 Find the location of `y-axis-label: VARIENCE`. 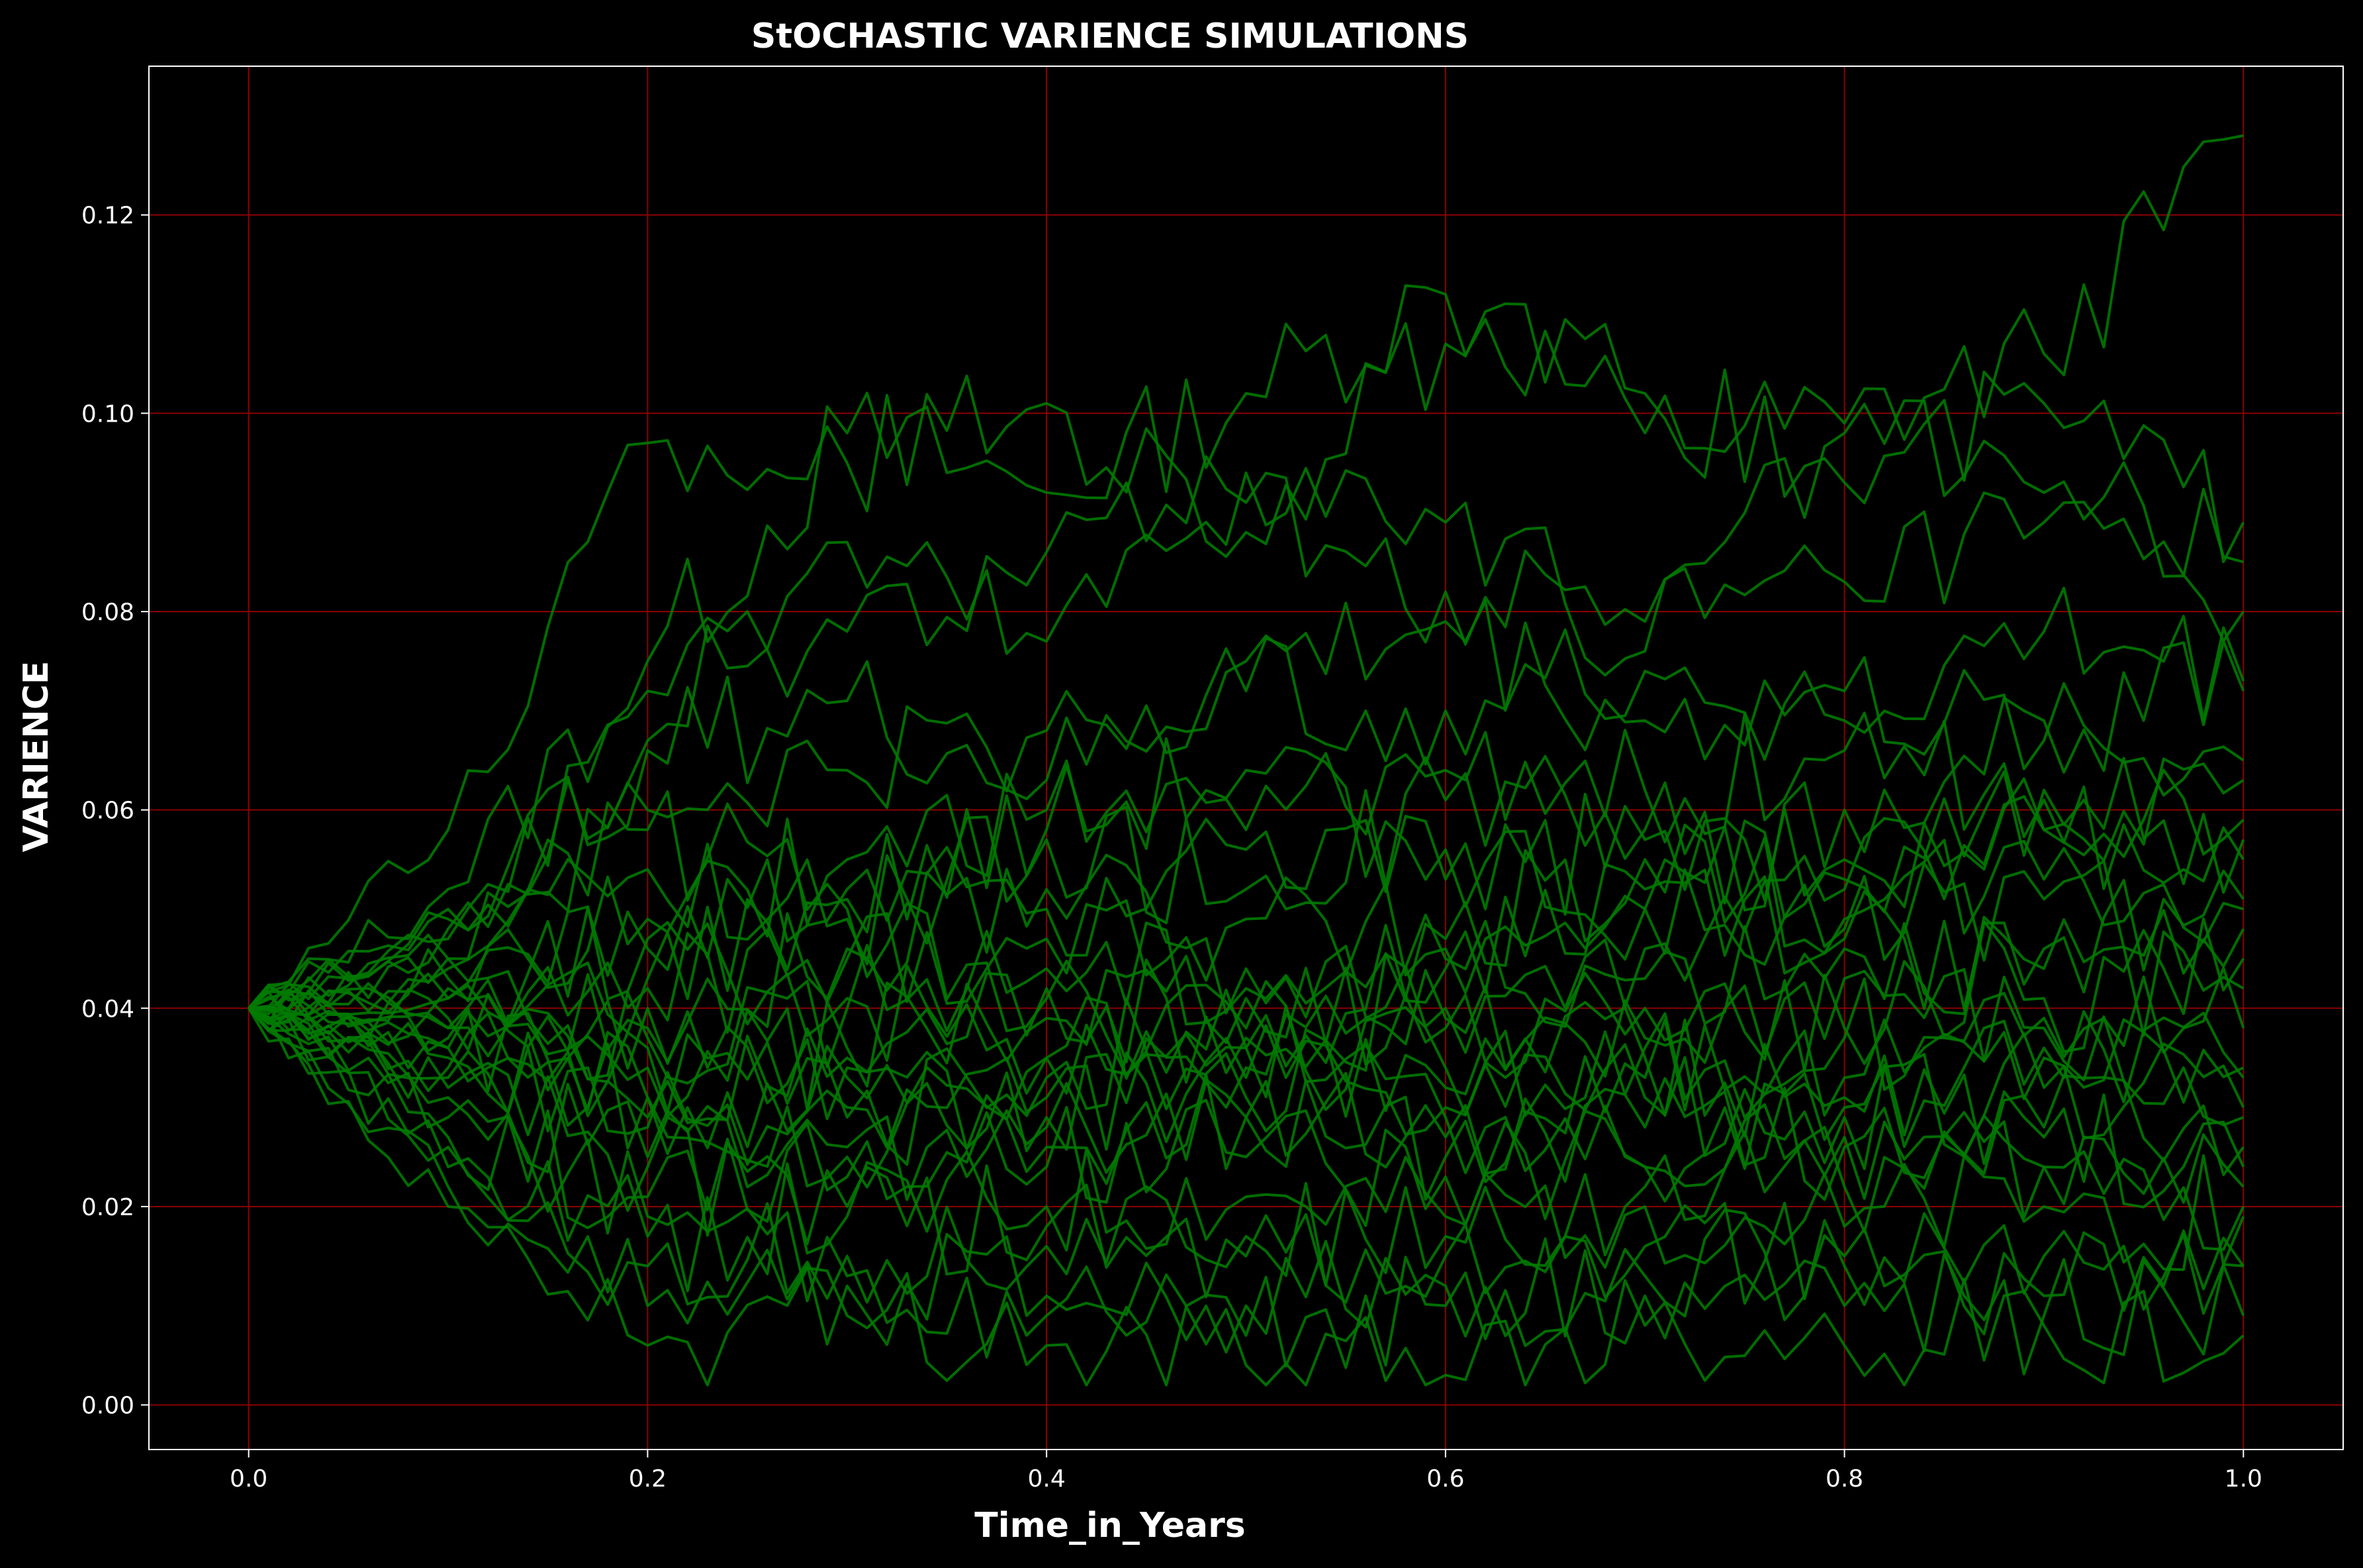

y-axis-label: VARIENCE is located at coordinates (36, 756).